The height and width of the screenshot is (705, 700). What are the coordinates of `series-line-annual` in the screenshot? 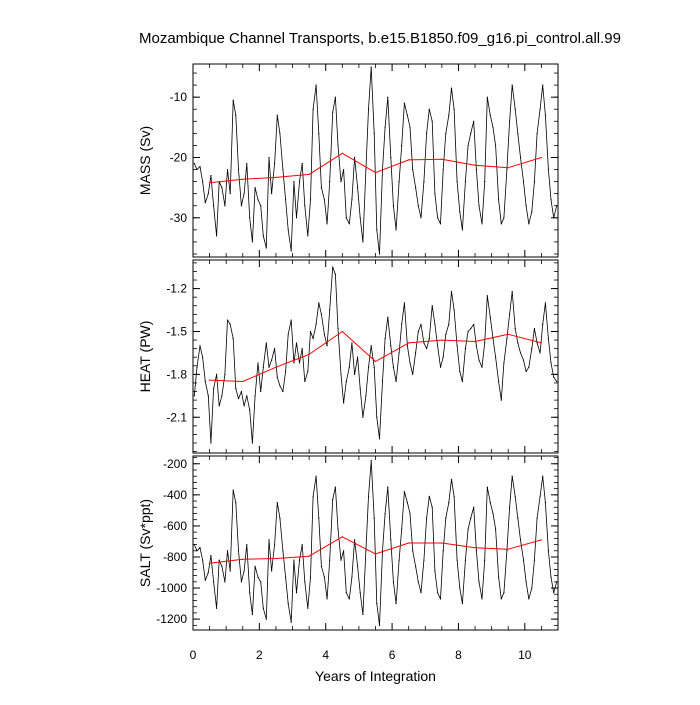 It's located at (375, 356).